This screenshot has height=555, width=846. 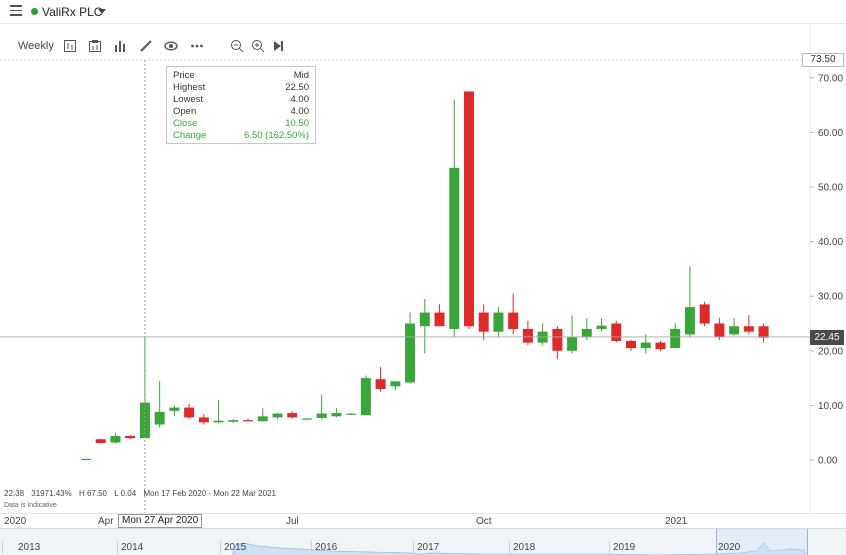 What do you see at coordinates (676, 521) in the screenshot?
I see `x-tick-label: 2021` at bounding box center [676, 521].